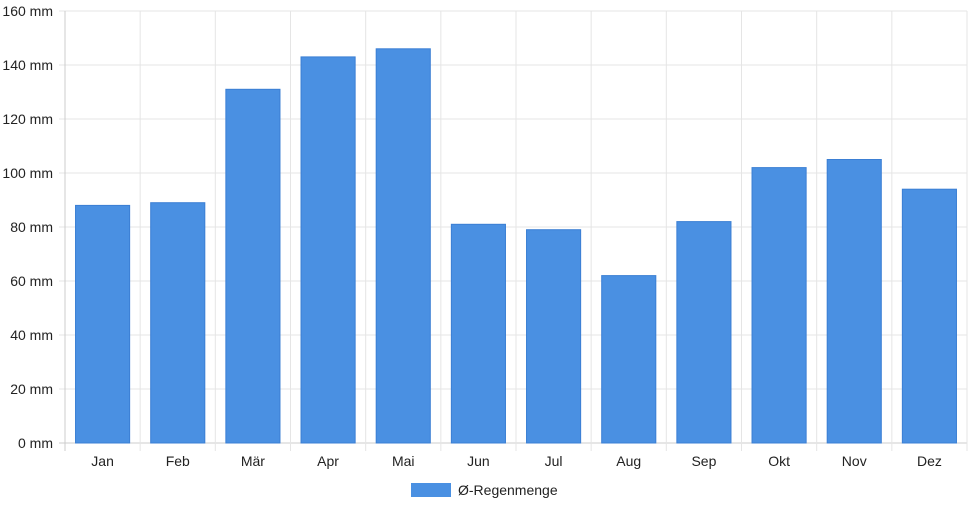 The width and height of the screenshot is (968, 508). Describe the element at coordinates (27, 119) in the screenshot. I see `y-tick-label: 120 mm` at that location.